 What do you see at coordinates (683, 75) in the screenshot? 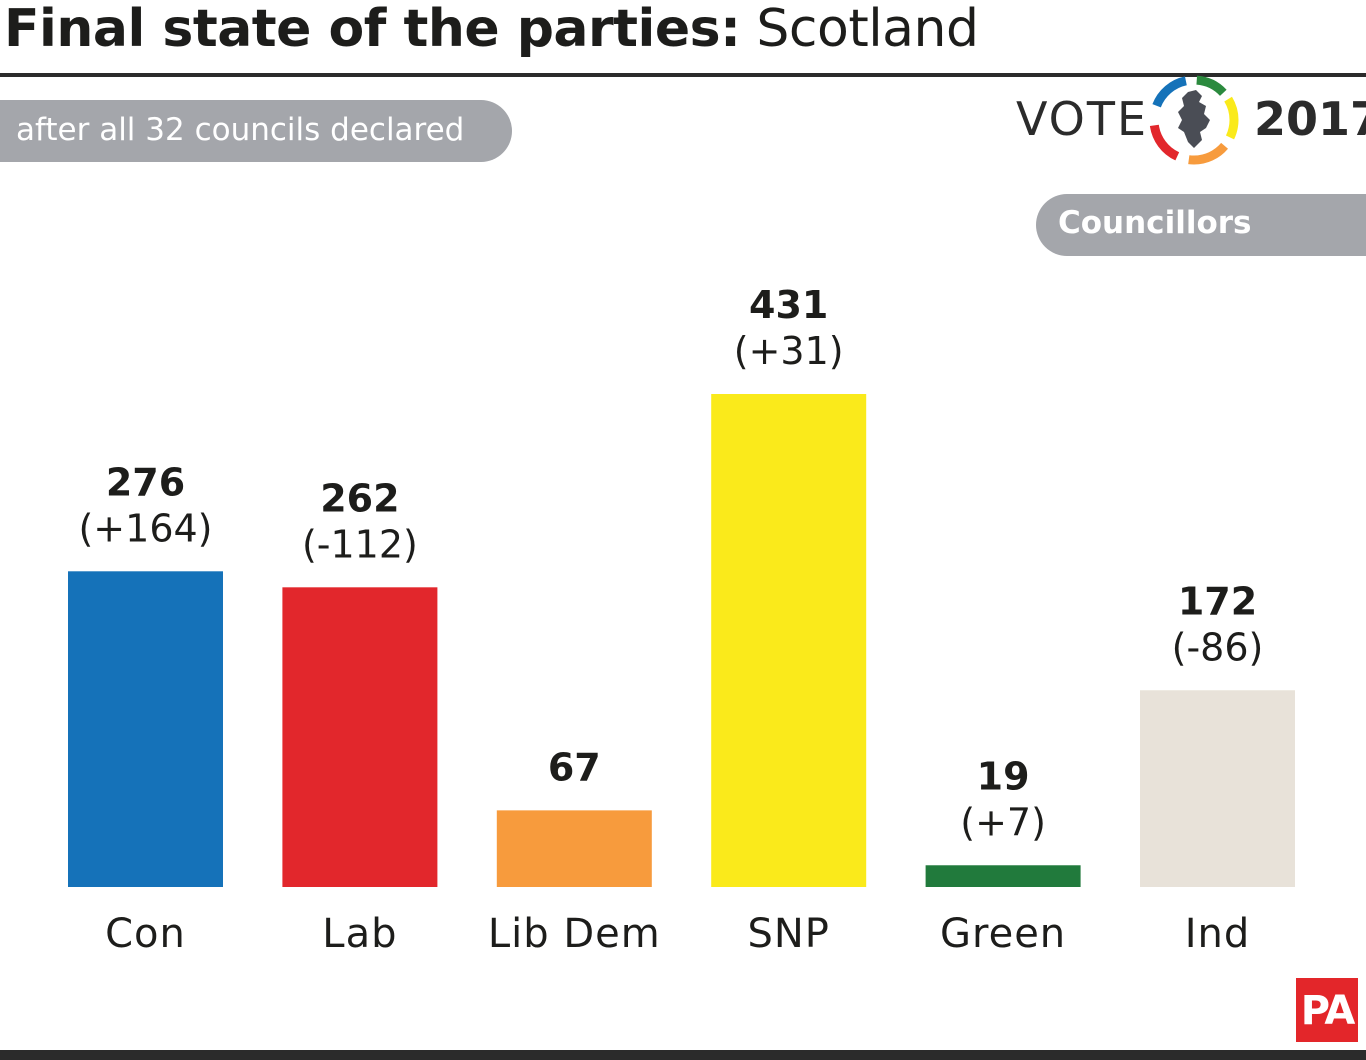
I see `title-divider` at bounding box center [683, 75].